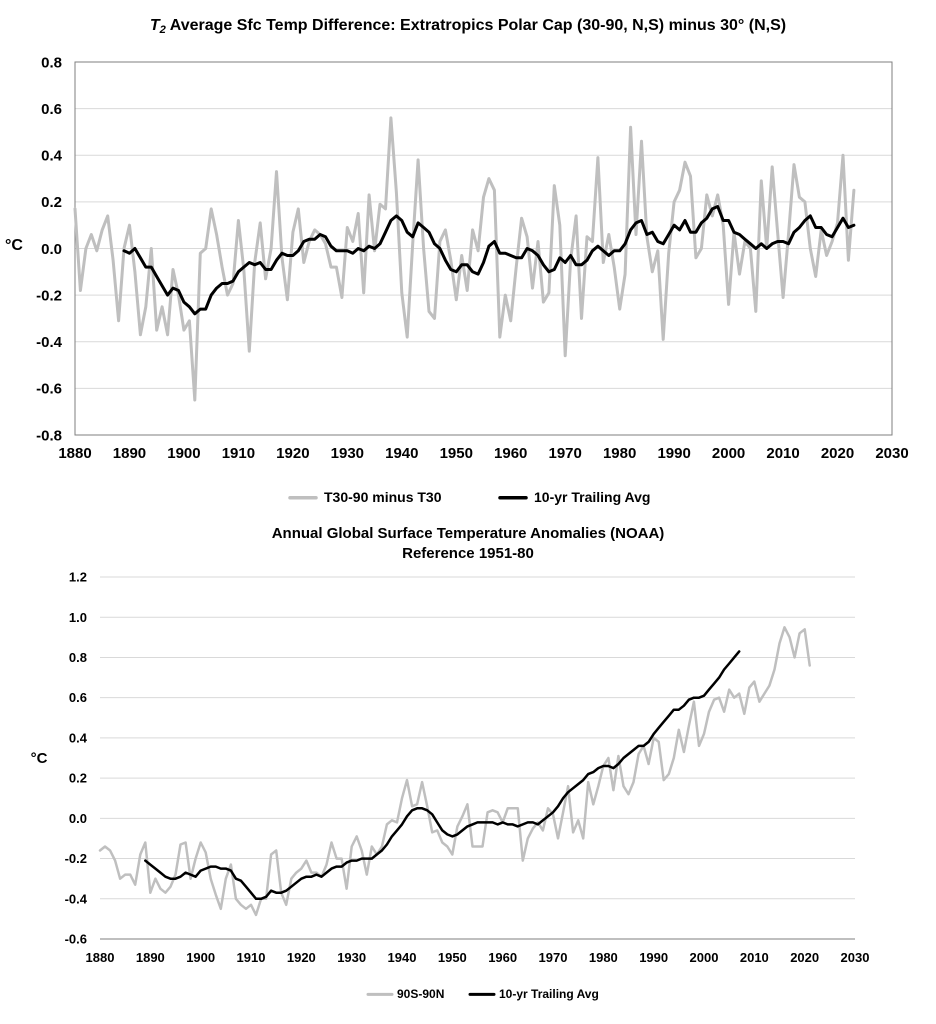  What do you see at coordinates (837, 453) in the screenshot?
I see `x-tick-label: 2020` at bounding box center [837, 453].